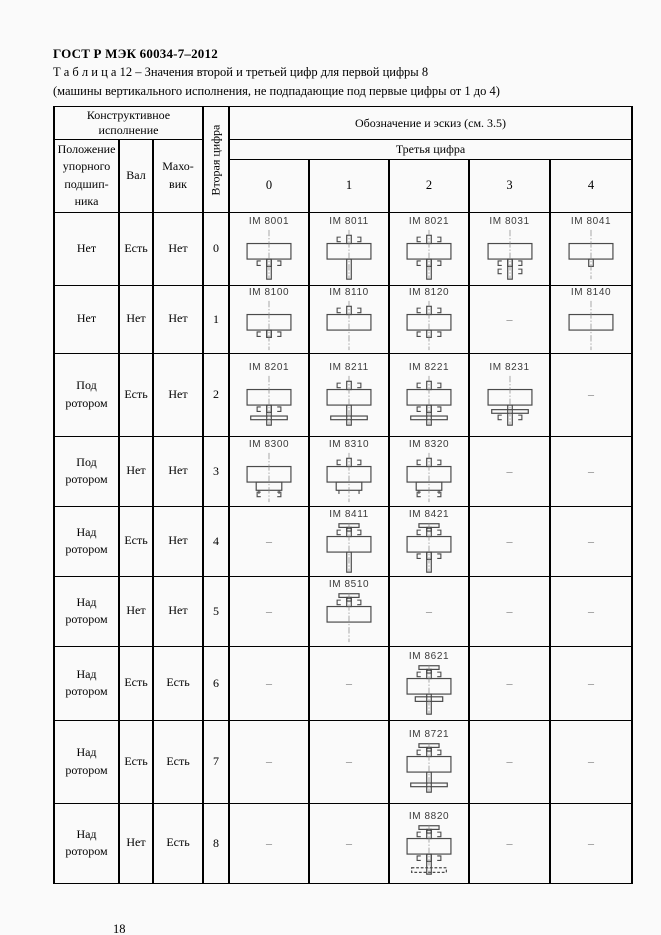  I want to click on im-code-label: IM 8221, so click(429, 368).